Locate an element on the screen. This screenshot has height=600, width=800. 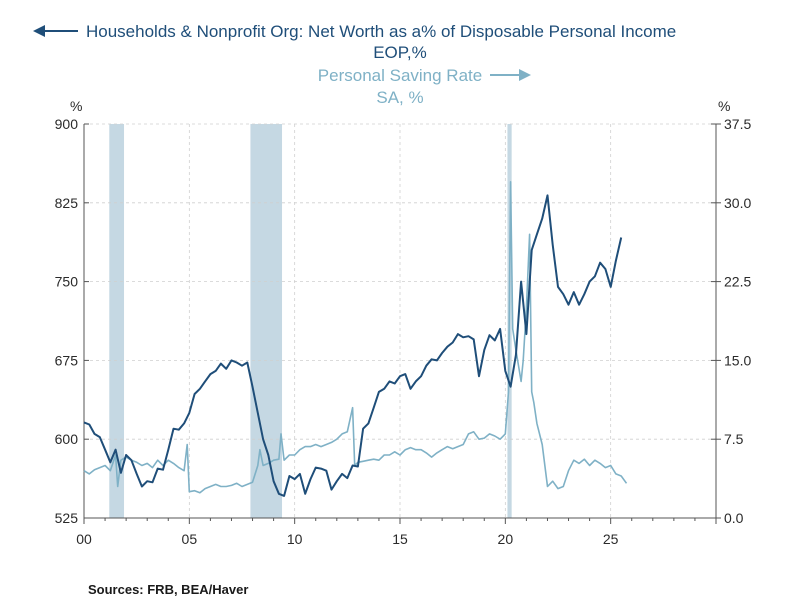
y-right-tick-label: 37.5 is located at coordinates (737, 124).